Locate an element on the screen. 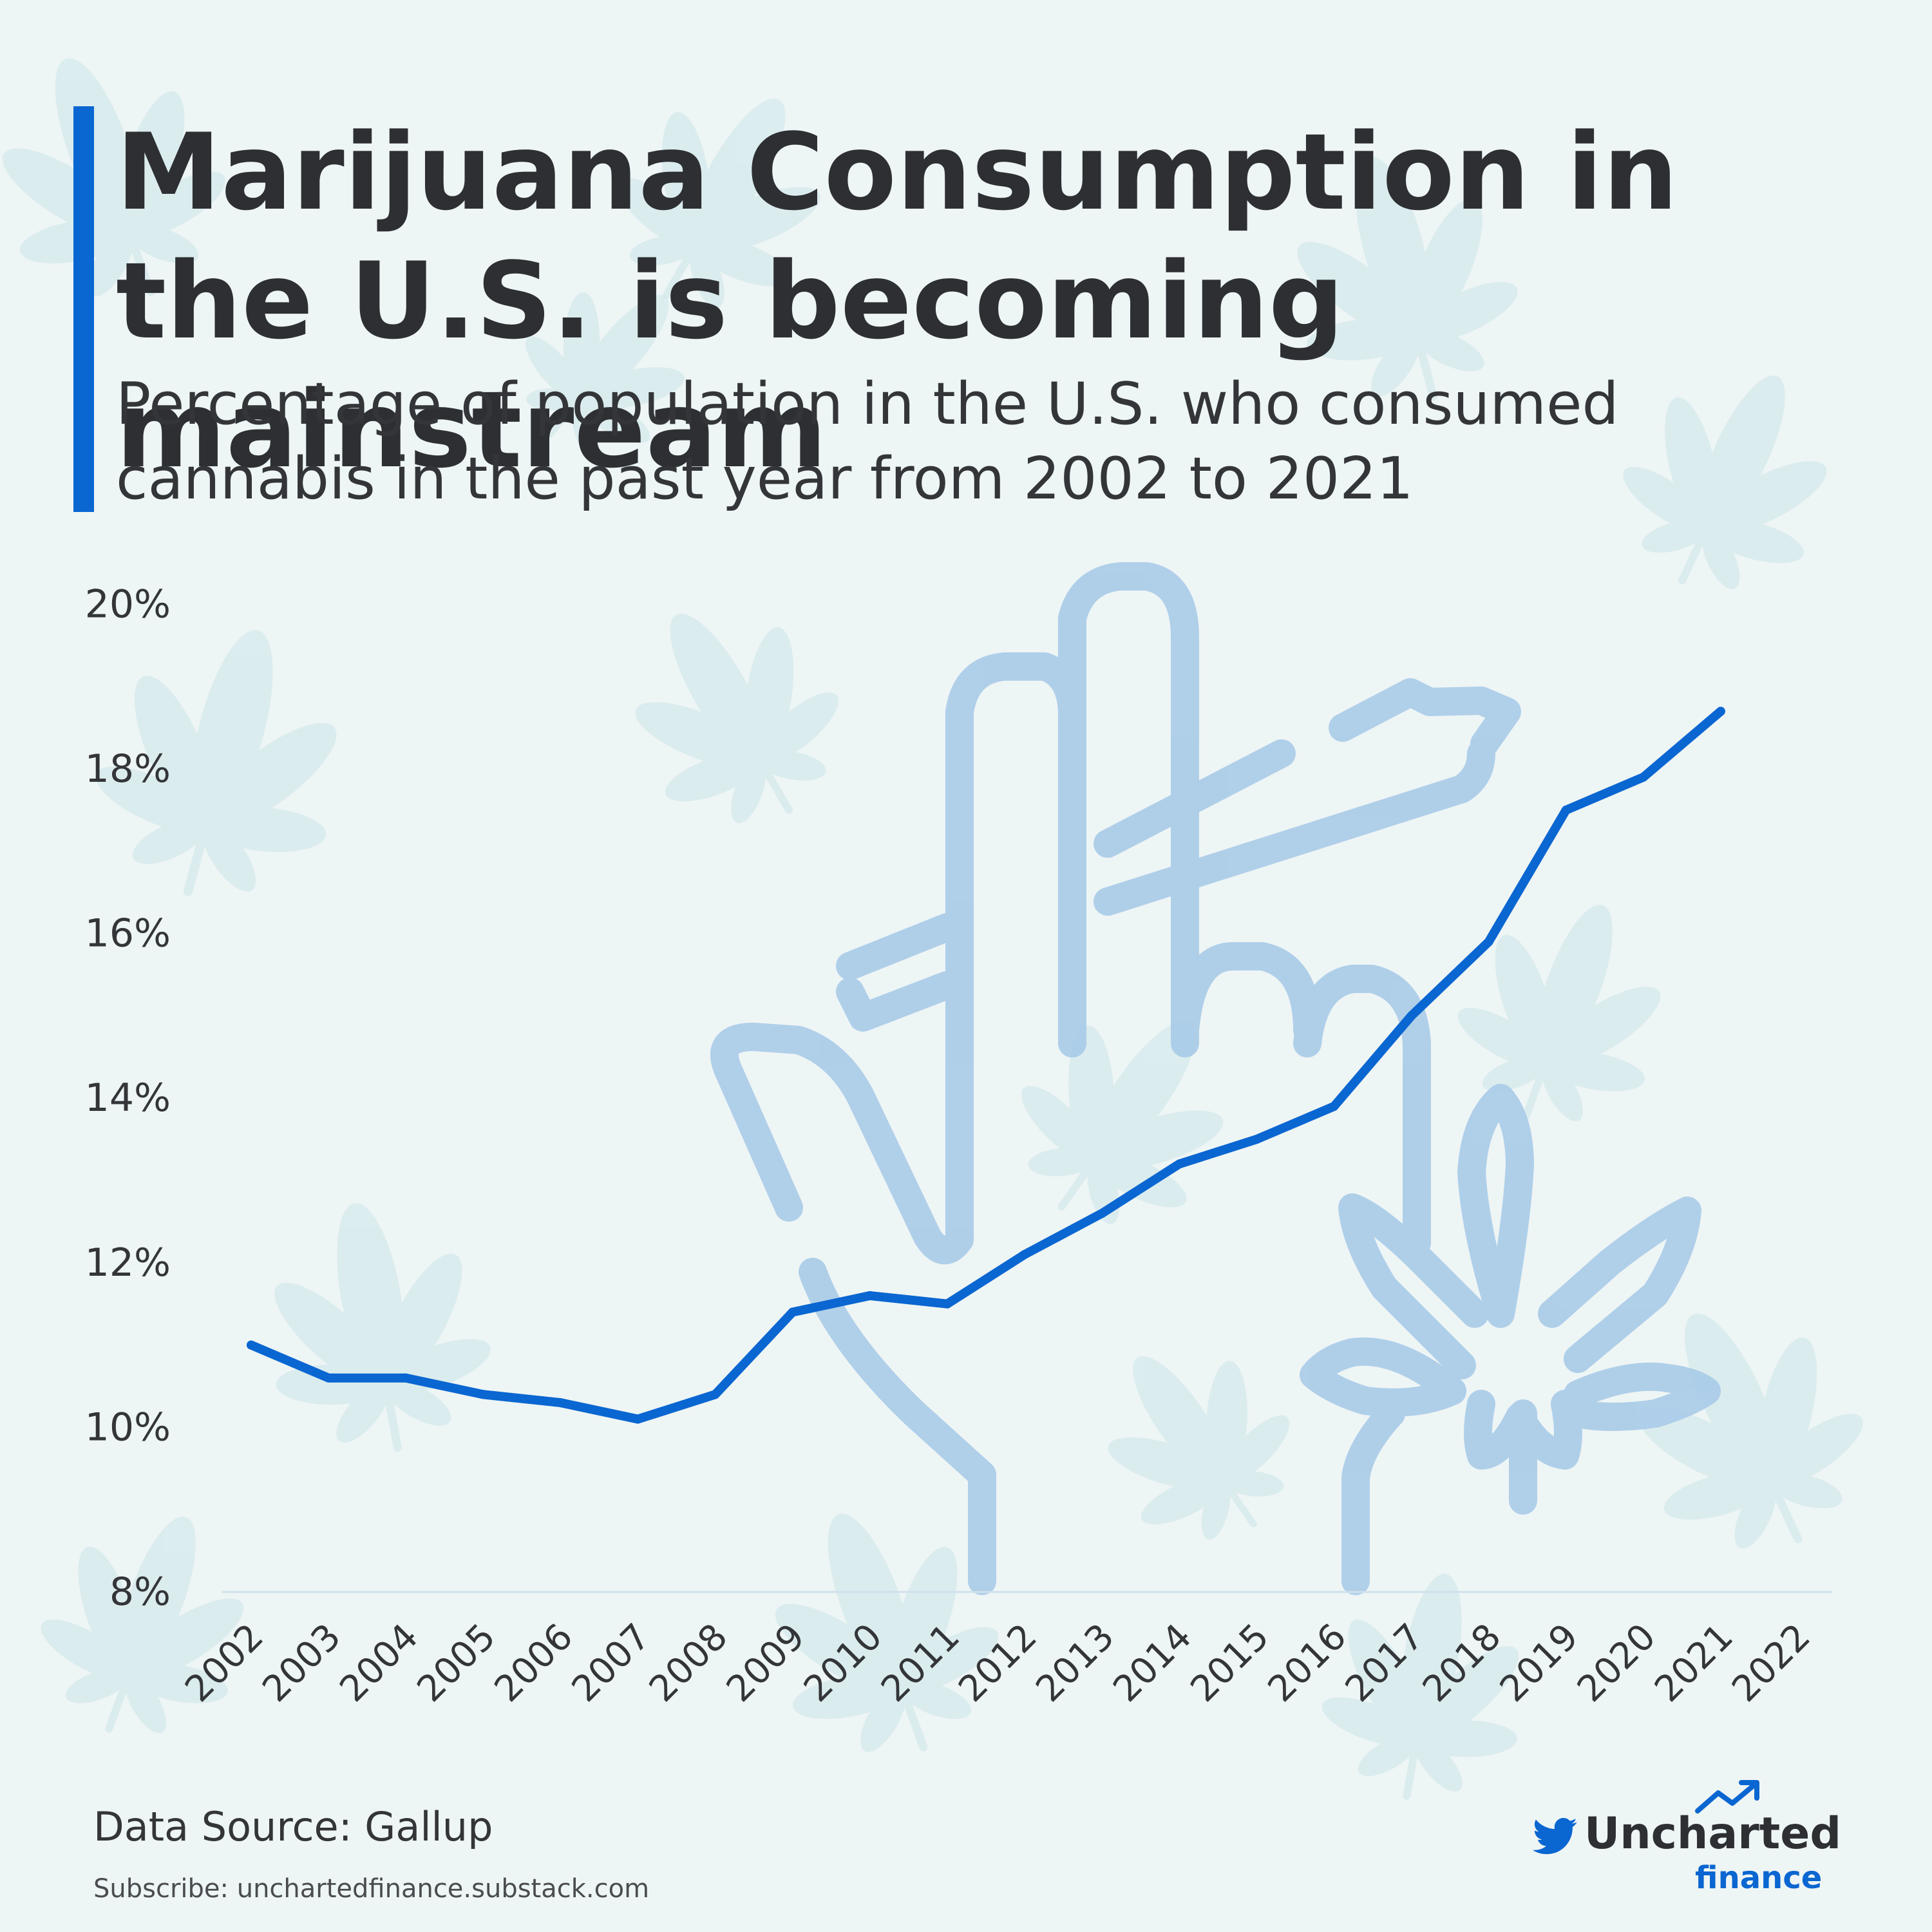  y-tick-label: 14% is located at coordinates (128, 1098).